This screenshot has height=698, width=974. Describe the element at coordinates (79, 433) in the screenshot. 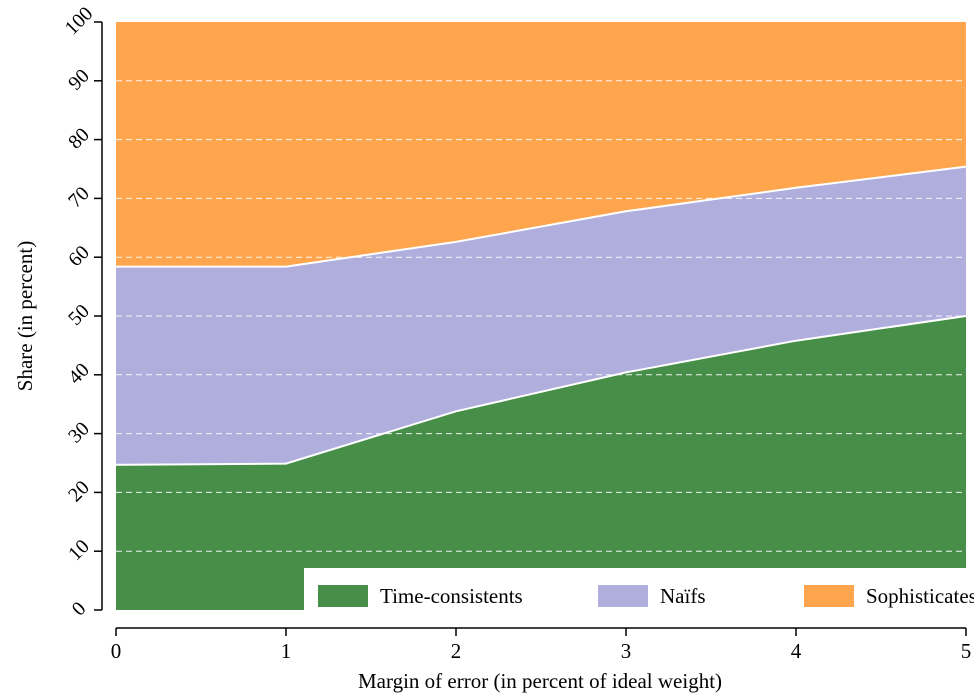

I see `y-tick-label: 30` at that location.